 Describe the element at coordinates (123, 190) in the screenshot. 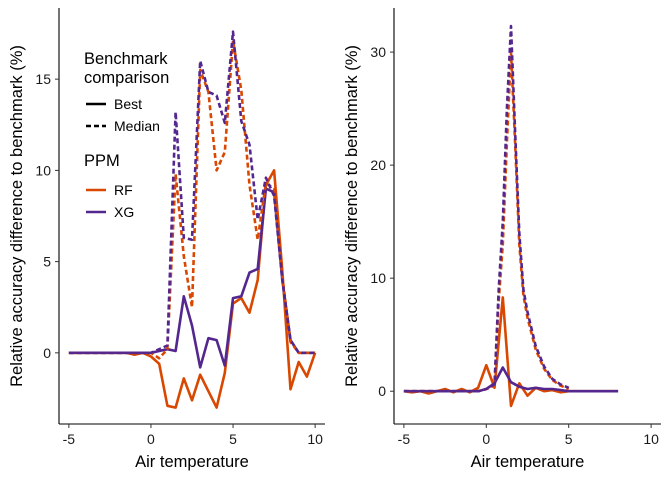

I see `legend-label-rf: RF` at that location.